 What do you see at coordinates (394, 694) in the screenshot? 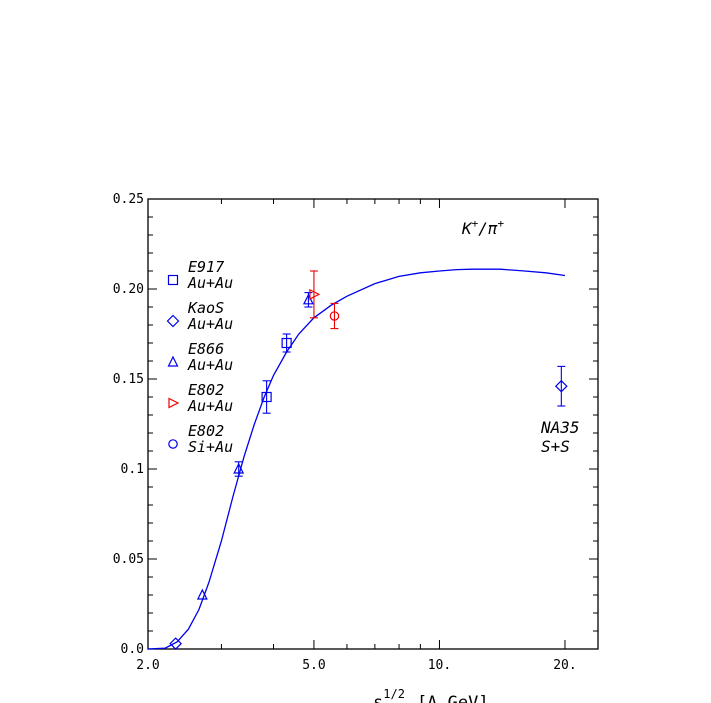
I see `x-axis-label-sup: 1/2` at bounding box center [394, 694].